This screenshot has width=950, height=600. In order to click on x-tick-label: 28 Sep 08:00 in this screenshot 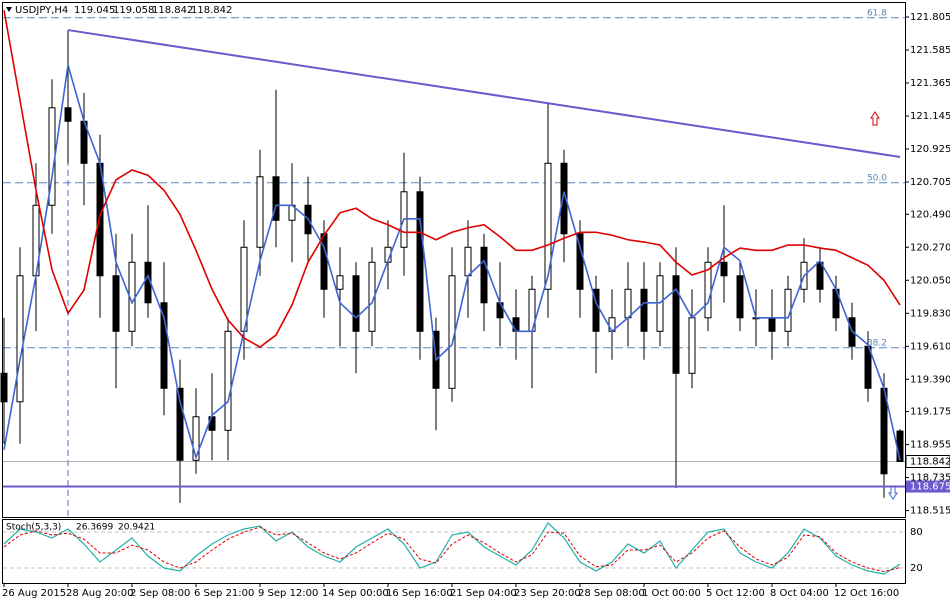, I will do `click(611, 593)`.